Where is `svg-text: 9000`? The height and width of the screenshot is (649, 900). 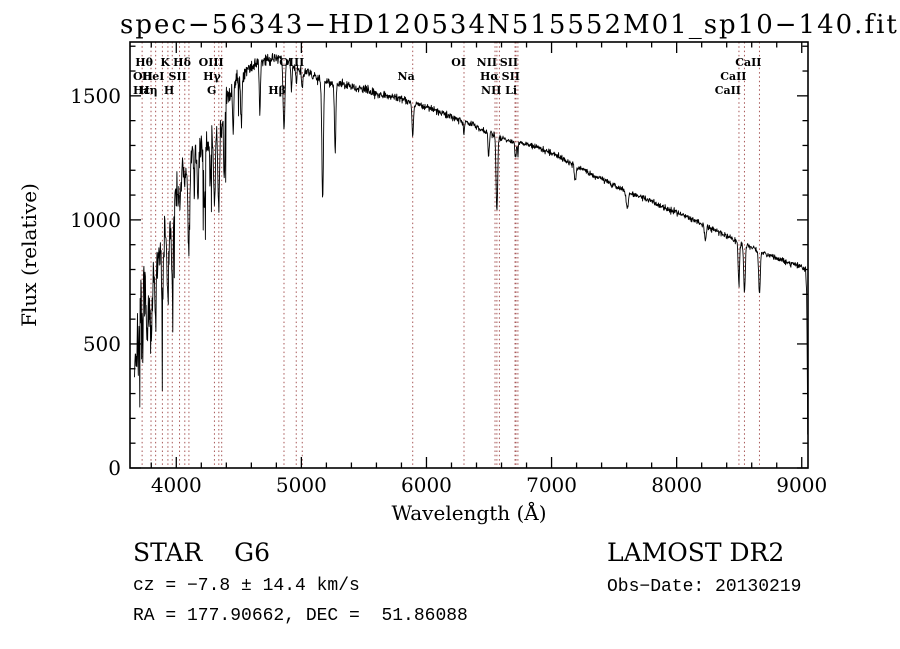
svg-text: 9000 is located at coordinates (801, 485).